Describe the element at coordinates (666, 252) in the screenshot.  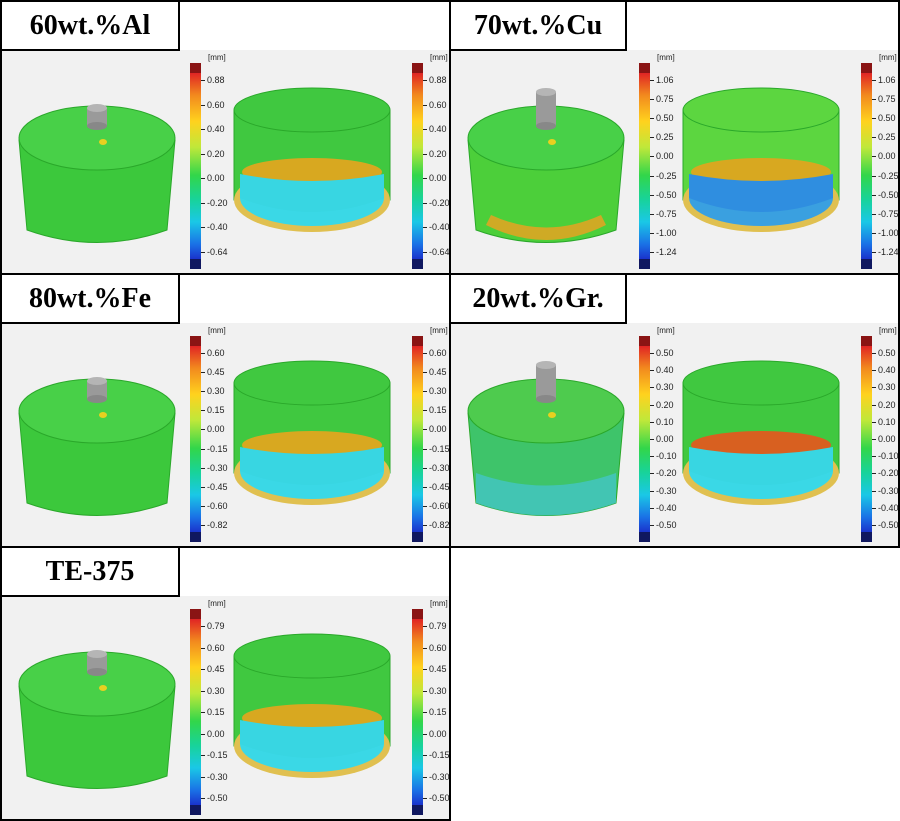
I see `scale-tick-label: -1.24` at that location.